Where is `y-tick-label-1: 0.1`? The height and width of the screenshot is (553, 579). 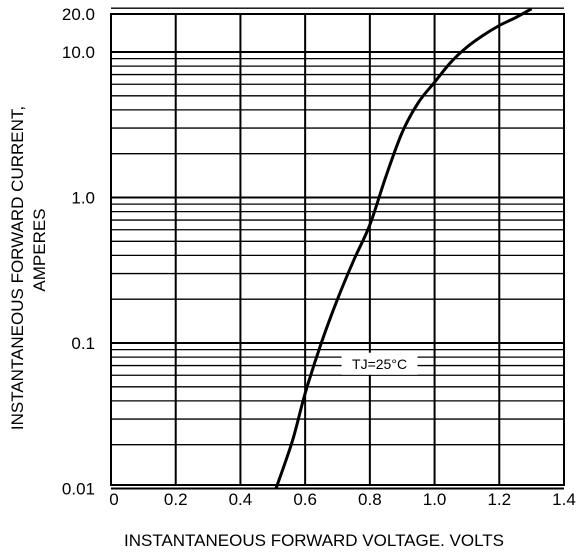 y-tick-label-1: 0.1 is located at coordinates (83, 343).